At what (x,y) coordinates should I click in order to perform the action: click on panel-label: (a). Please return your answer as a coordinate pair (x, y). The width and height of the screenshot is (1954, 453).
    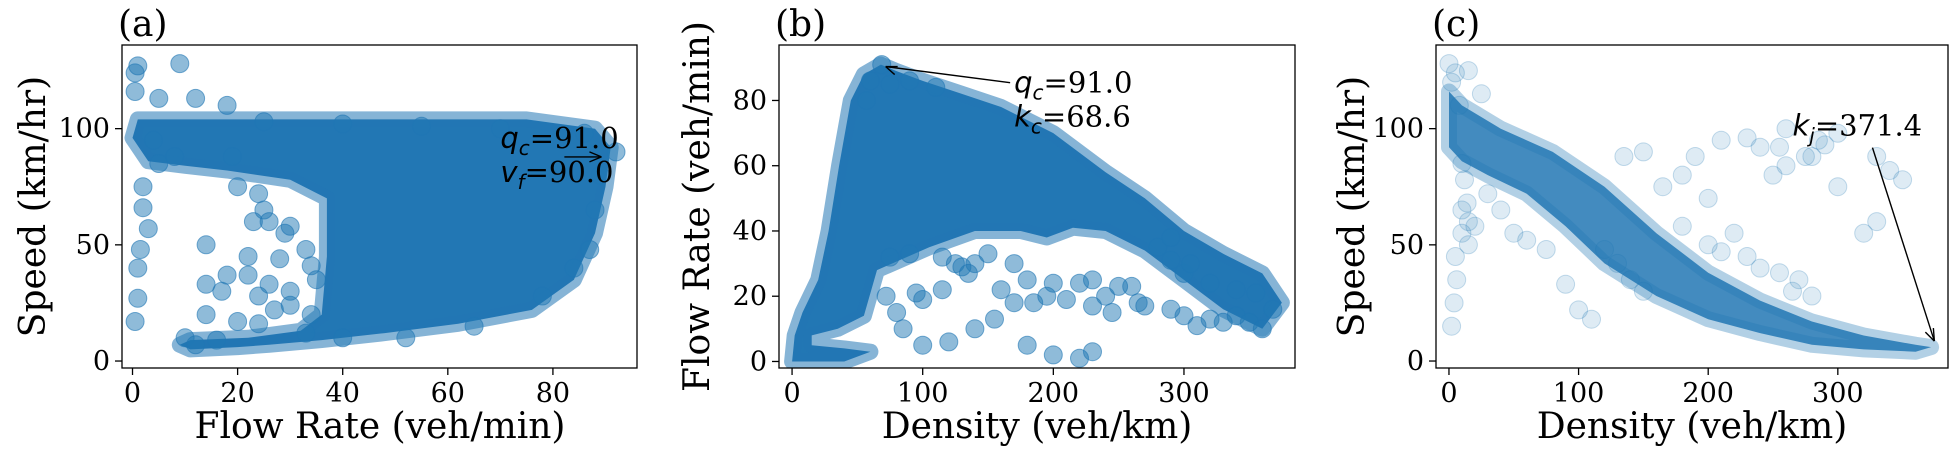
    Looking at the image, I should click on (143, 24).